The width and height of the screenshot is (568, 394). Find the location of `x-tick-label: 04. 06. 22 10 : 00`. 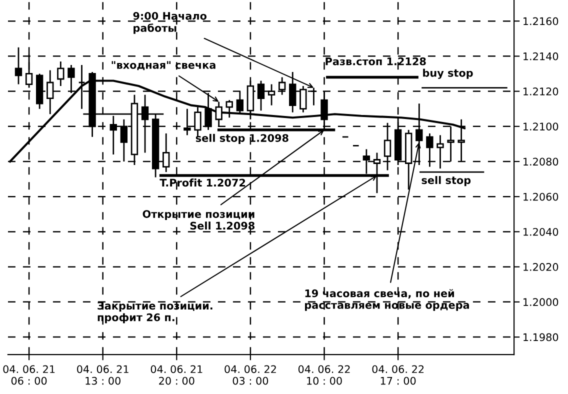

x-tick-label: 04. 06. 22 10 : 00 is located at coordinates (324, 375).